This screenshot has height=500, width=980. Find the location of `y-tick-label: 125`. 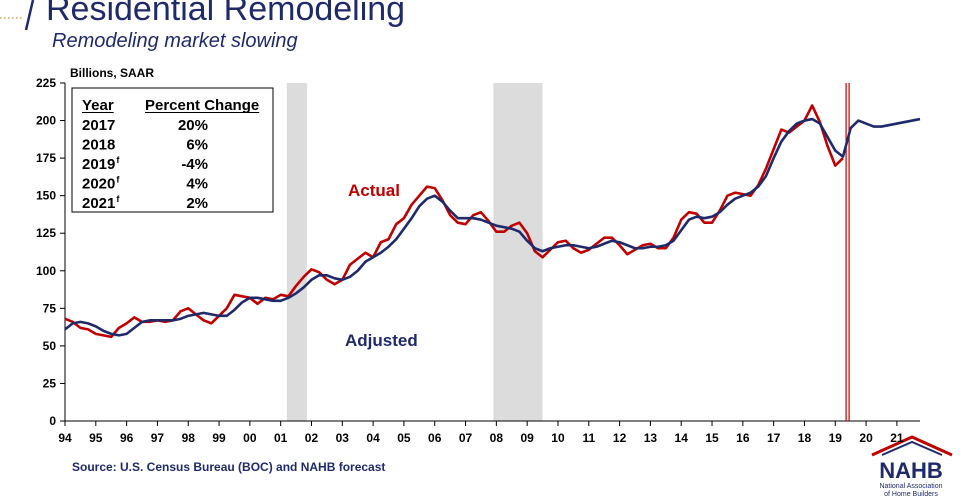

y-tick-label: 125 is located at coordinates (46, 233).